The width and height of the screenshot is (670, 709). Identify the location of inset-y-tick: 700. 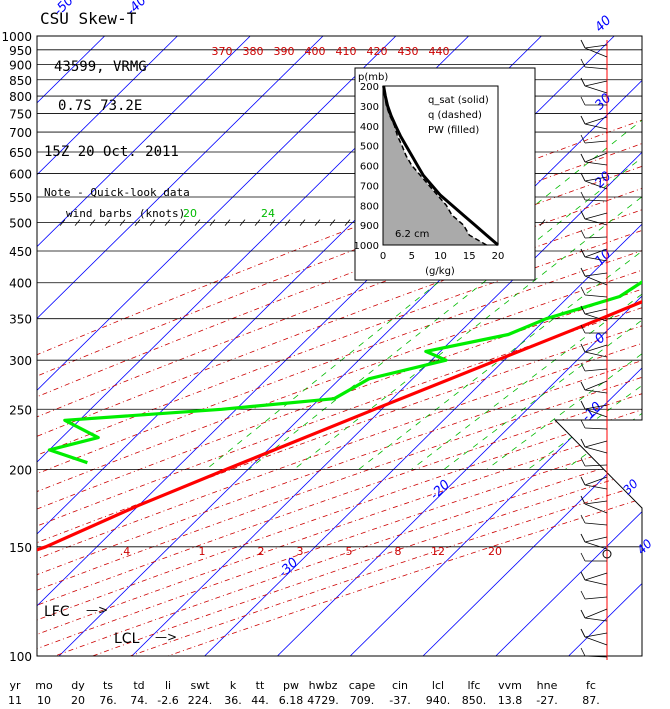
(369, 186).